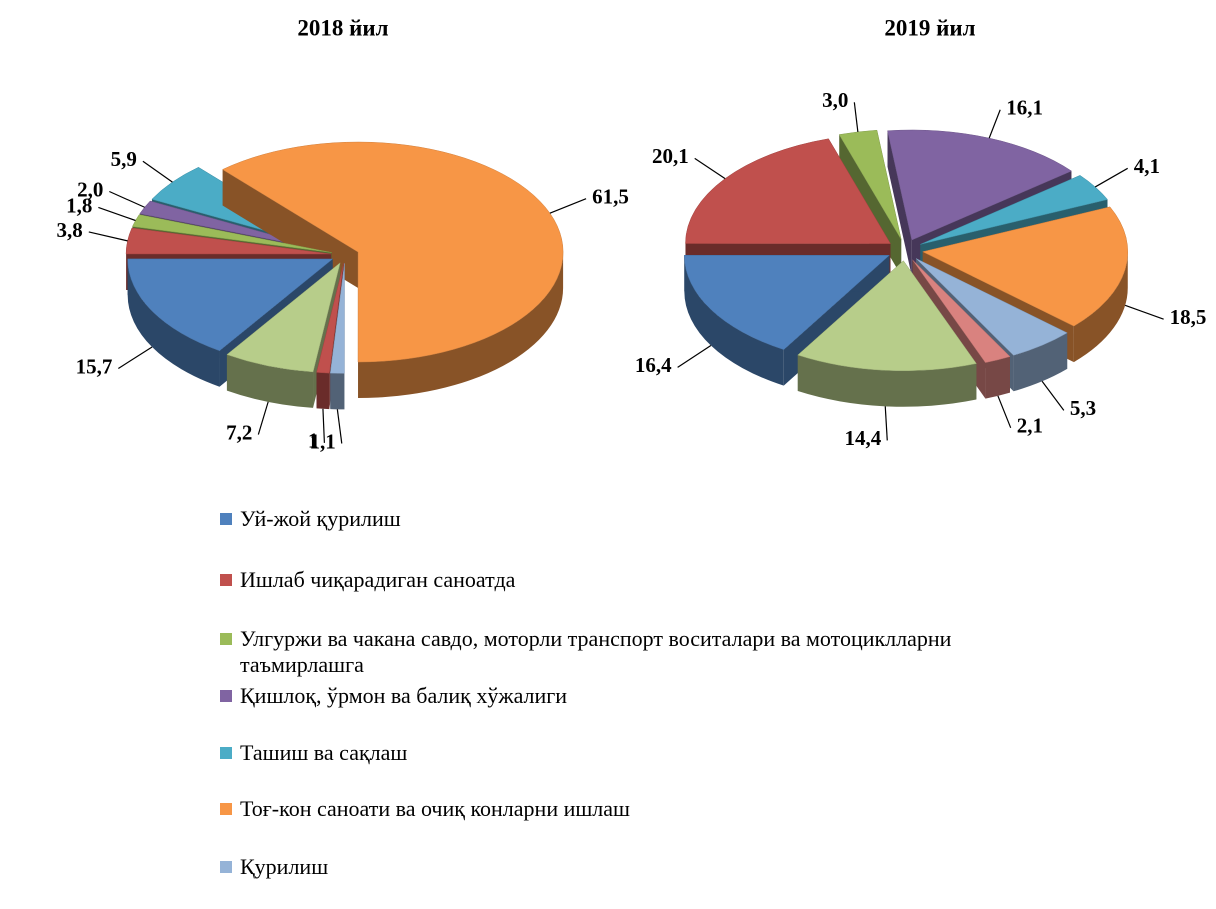  I want to click on legend-label: Ташиш ва сақлаш, so click(324, 752).